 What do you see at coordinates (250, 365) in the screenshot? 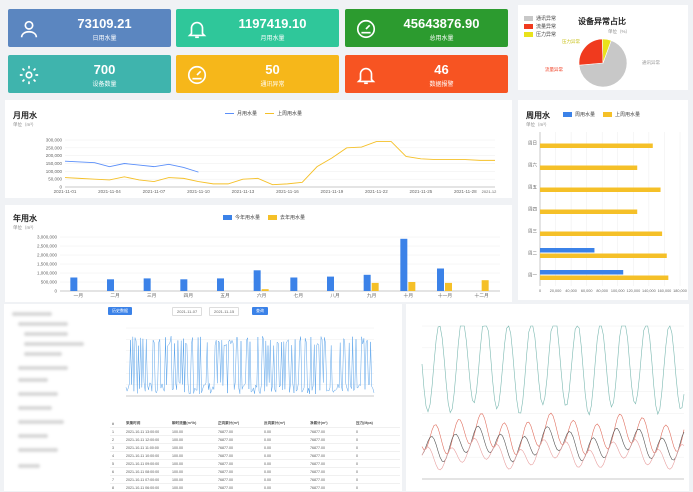
I see `hist-series` at bounding box center [250, 365].